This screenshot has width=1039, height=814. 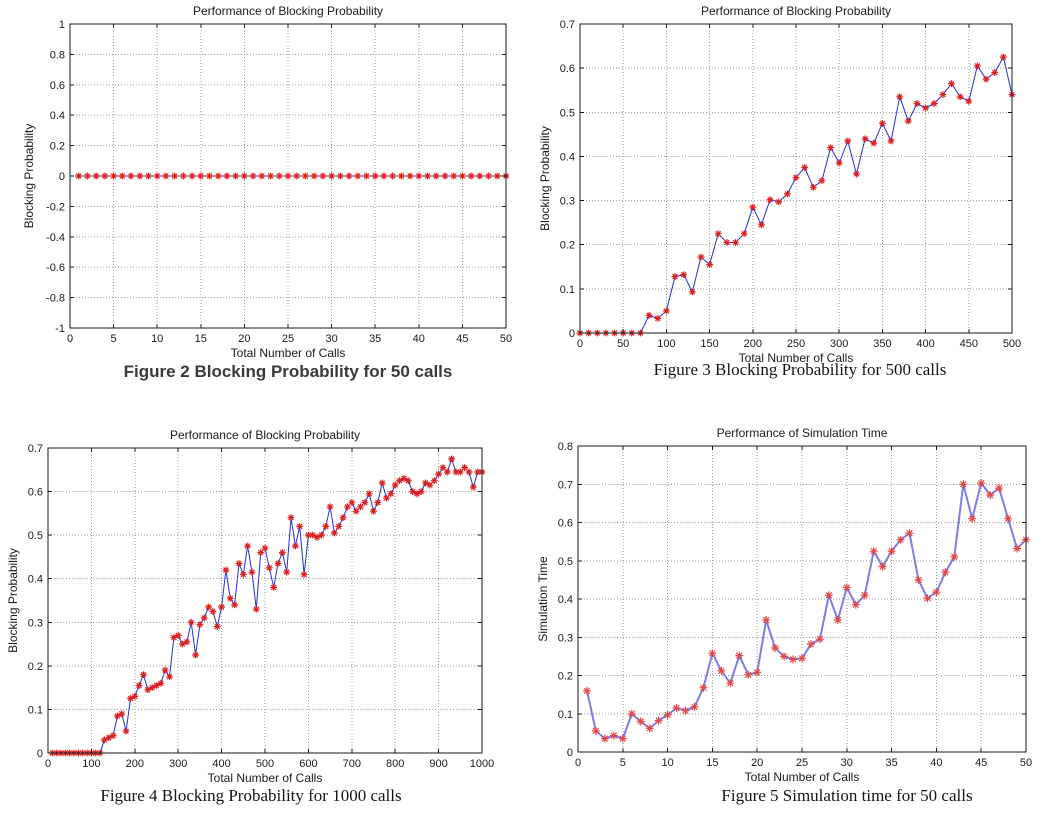 What do you see at coordinates (308, 764) in the screenshot?
I see `svg-text: 600` at bounding box center [308, 764].